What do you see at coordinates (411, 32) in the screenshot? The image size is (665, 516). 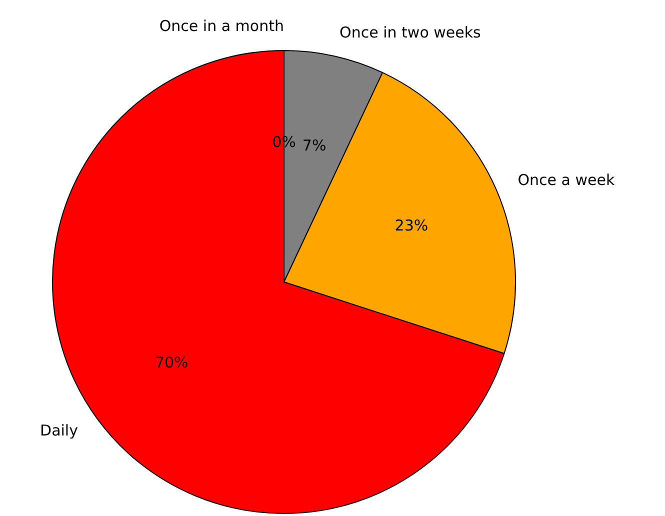 I see `slice-label: Once in two weeks` at bounding box center [411, 32].